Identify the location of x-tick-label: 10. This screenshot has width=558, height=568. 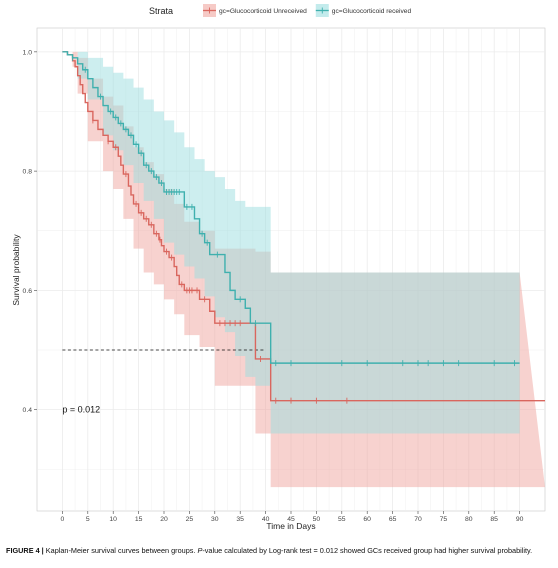
(113, 519).